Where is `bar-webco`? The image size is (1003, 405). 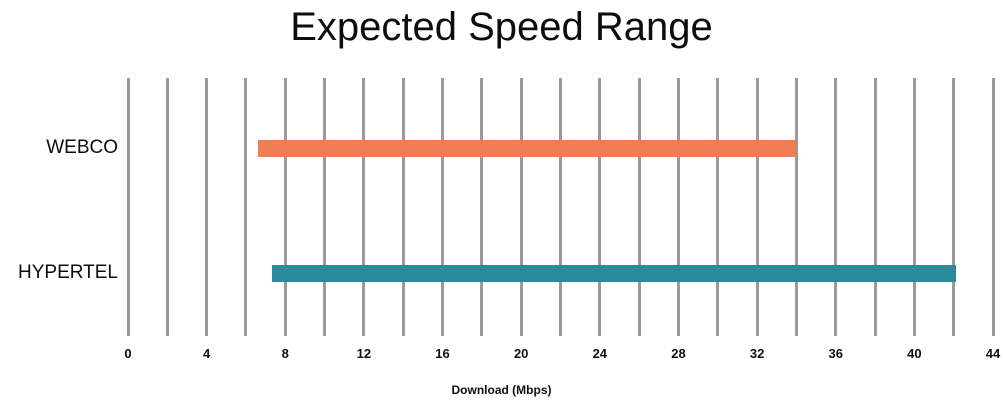 bar-webco is located at coordinates (527, 148).